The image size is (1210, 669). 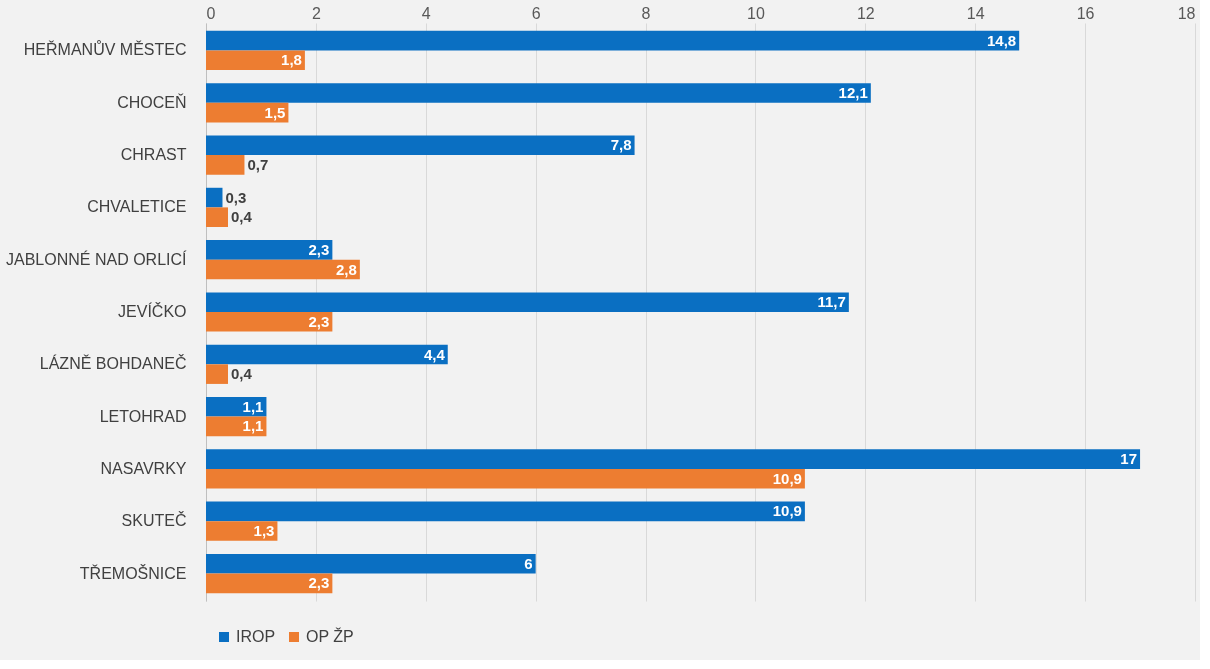 I want to click on legend-label: OP ŽP, so click(x=330, y=636).